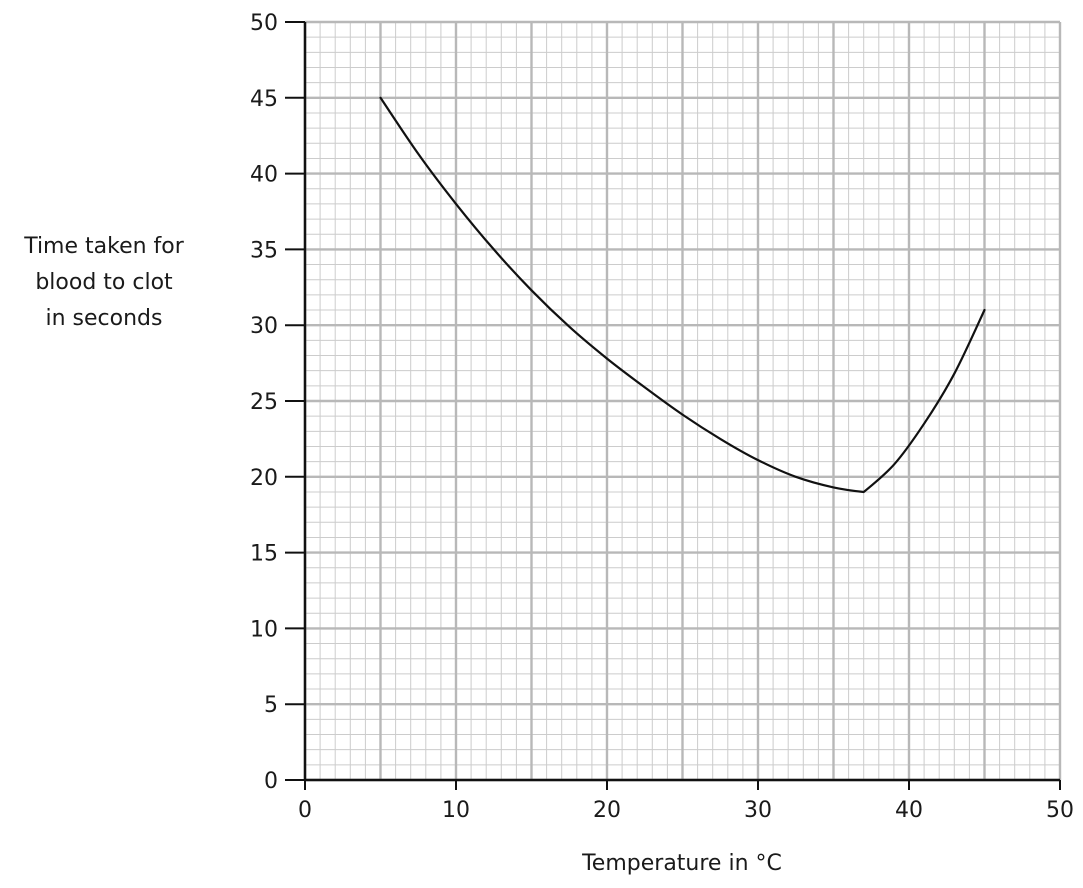  What do you see at coordinates (104, 318) in the screenshot?
I see `y-axis-title-line-3: in seconds` at bounding box center [104, 318].